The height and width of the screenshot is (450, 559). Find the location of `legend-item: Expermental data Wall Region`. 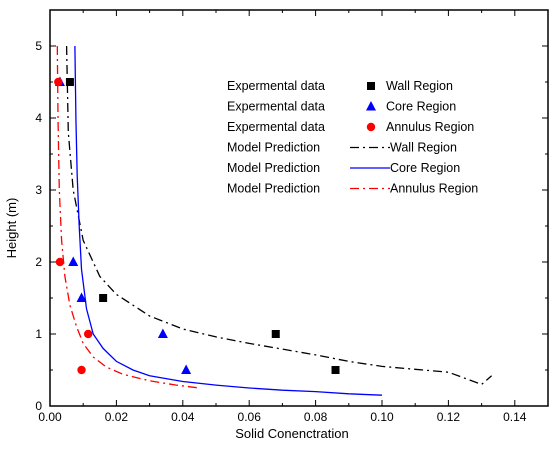

legend-item: Expermental data Wall Region is located at coordinates (340, 86).